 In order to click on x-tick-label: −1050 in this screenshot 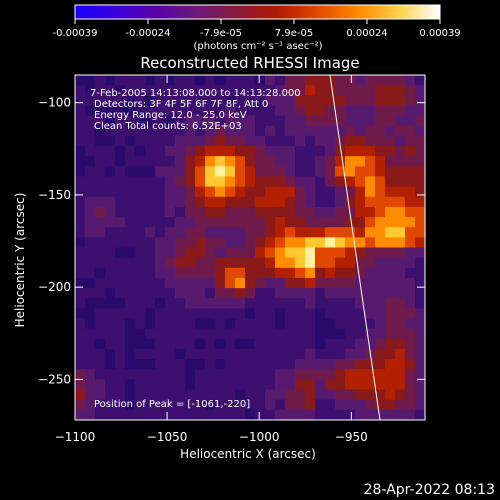, I will do `click(167, 437)`.